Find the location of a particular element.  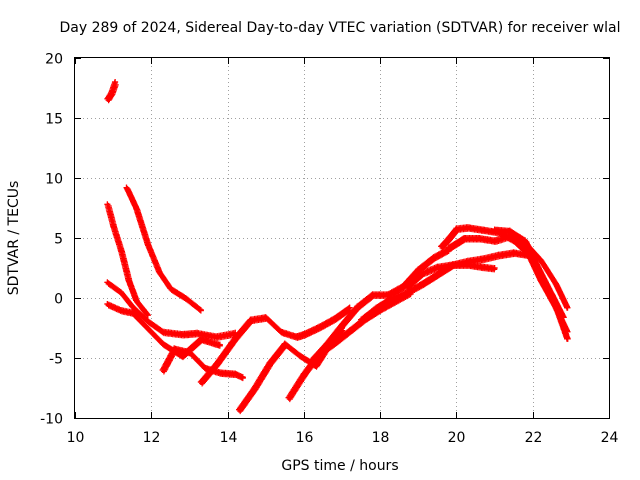

x-tick-label: 20 is located at coordinates (457, 438).